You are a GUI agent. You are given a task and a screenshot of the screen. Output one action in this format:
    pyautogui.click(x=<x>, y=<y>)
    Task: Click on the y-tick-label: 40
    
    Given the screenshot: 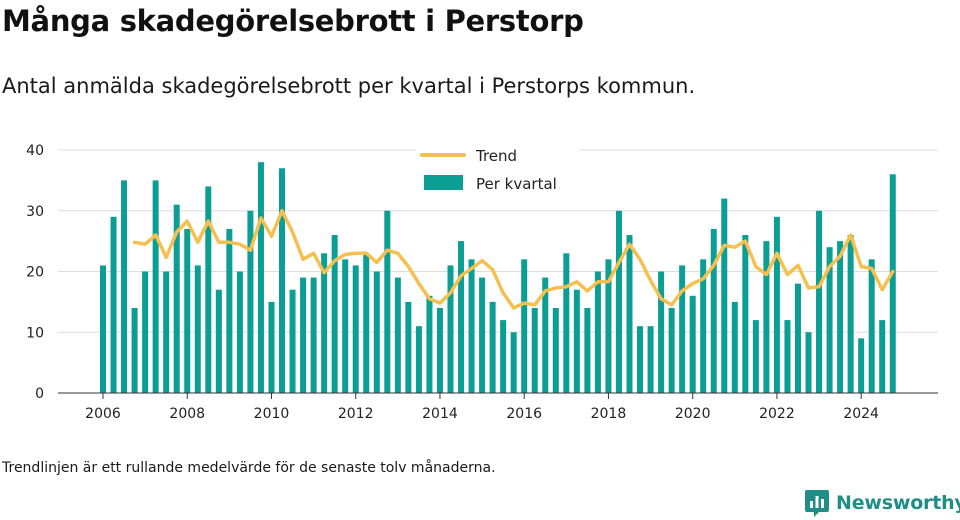 What is the action you would take?
    pyautogui.click(x=35, y=151)
    